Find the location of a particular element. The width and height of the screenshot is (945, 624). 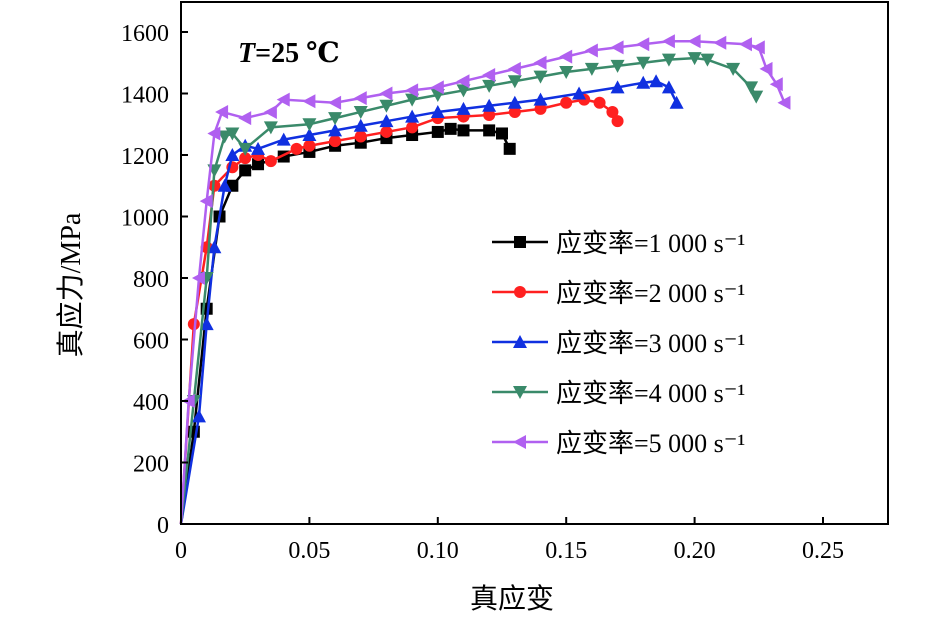

x-tick-label: 0 is located at coordinates (181, 551).